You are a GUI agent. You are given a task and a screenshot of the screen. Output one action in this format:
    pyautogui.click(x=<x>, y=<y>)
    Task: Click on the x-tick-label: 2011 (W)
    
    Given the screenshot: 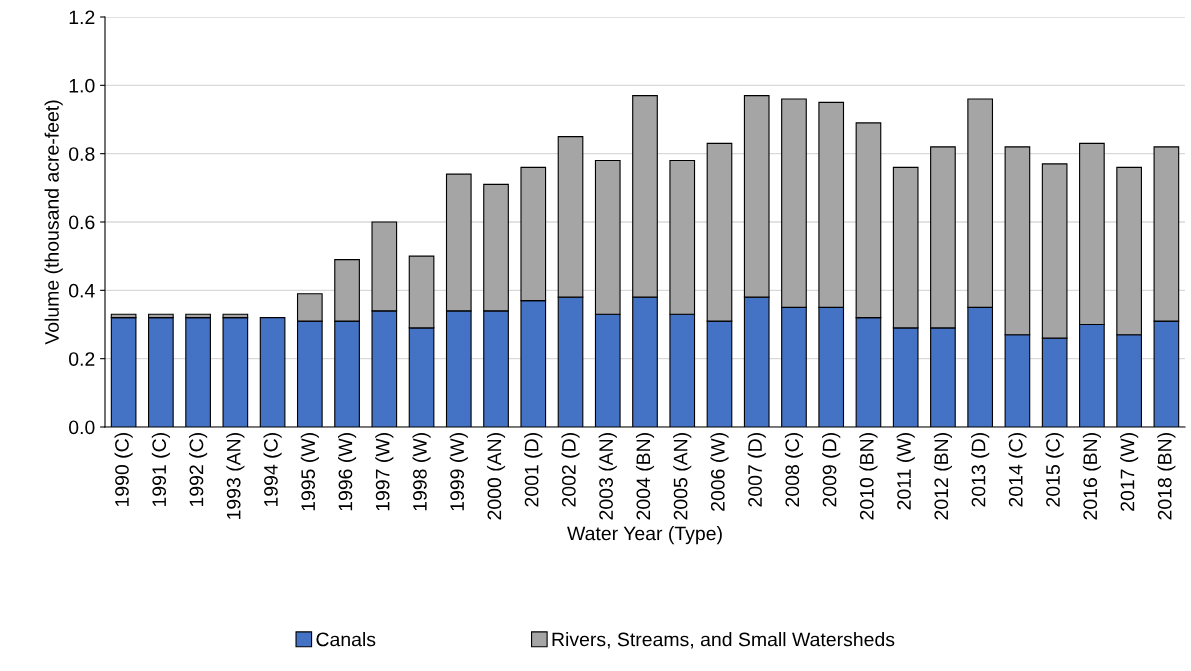 What is the action you would take?
    pyautogui.click(x=905, y=471)
    